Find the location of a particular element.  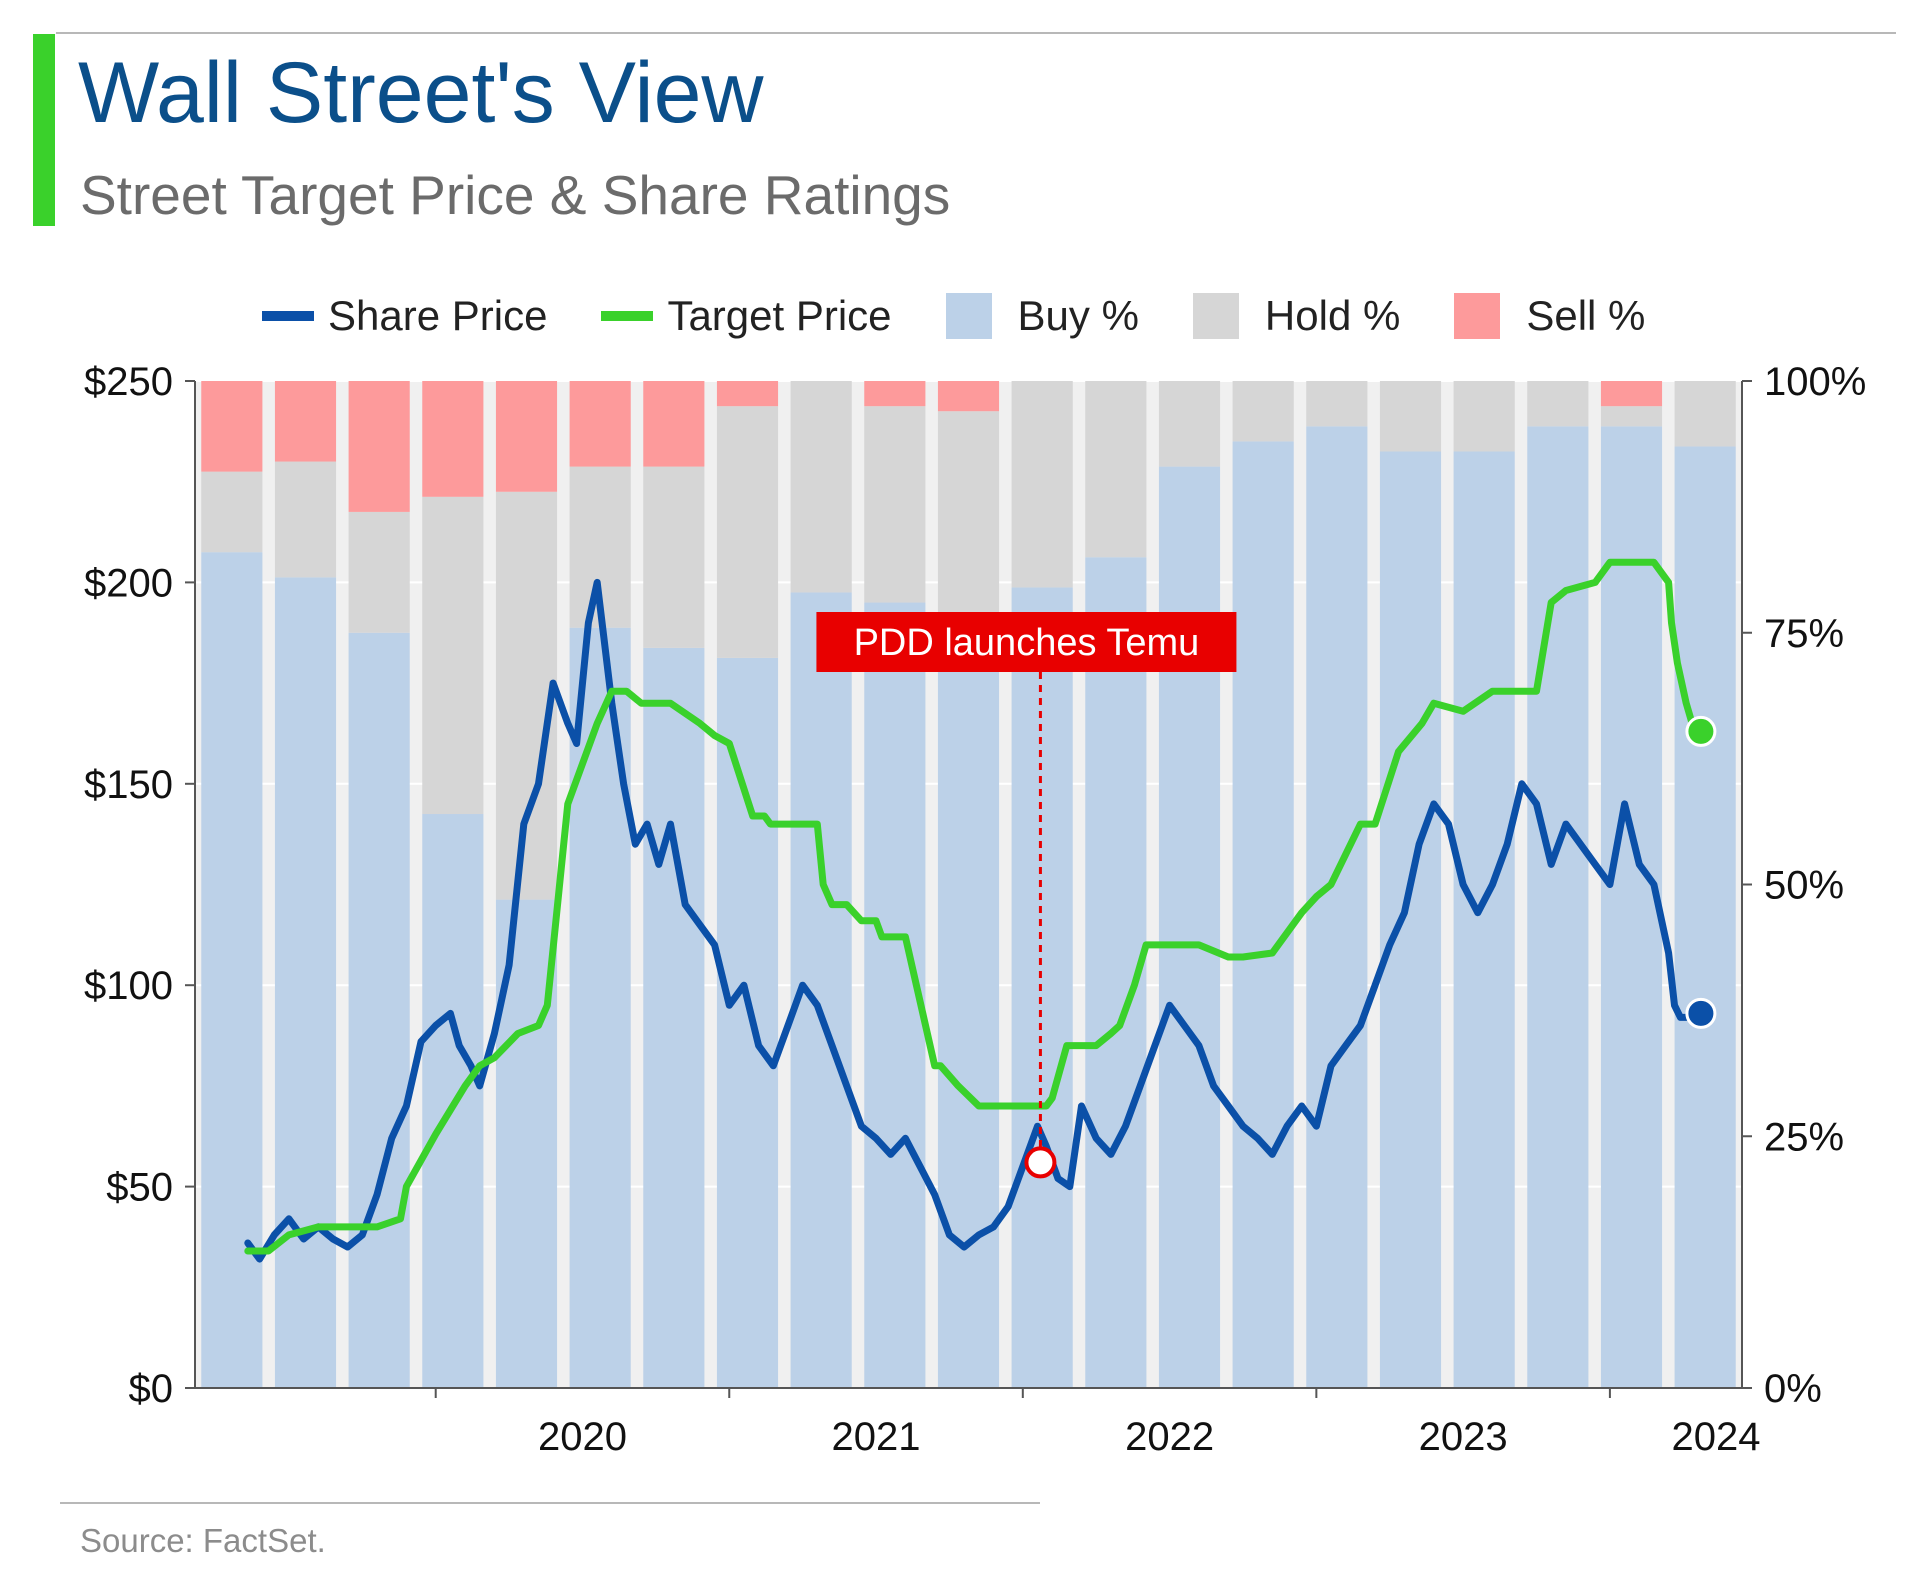

legend-label-hold: Hold % is located at coordinates (1332, 315).